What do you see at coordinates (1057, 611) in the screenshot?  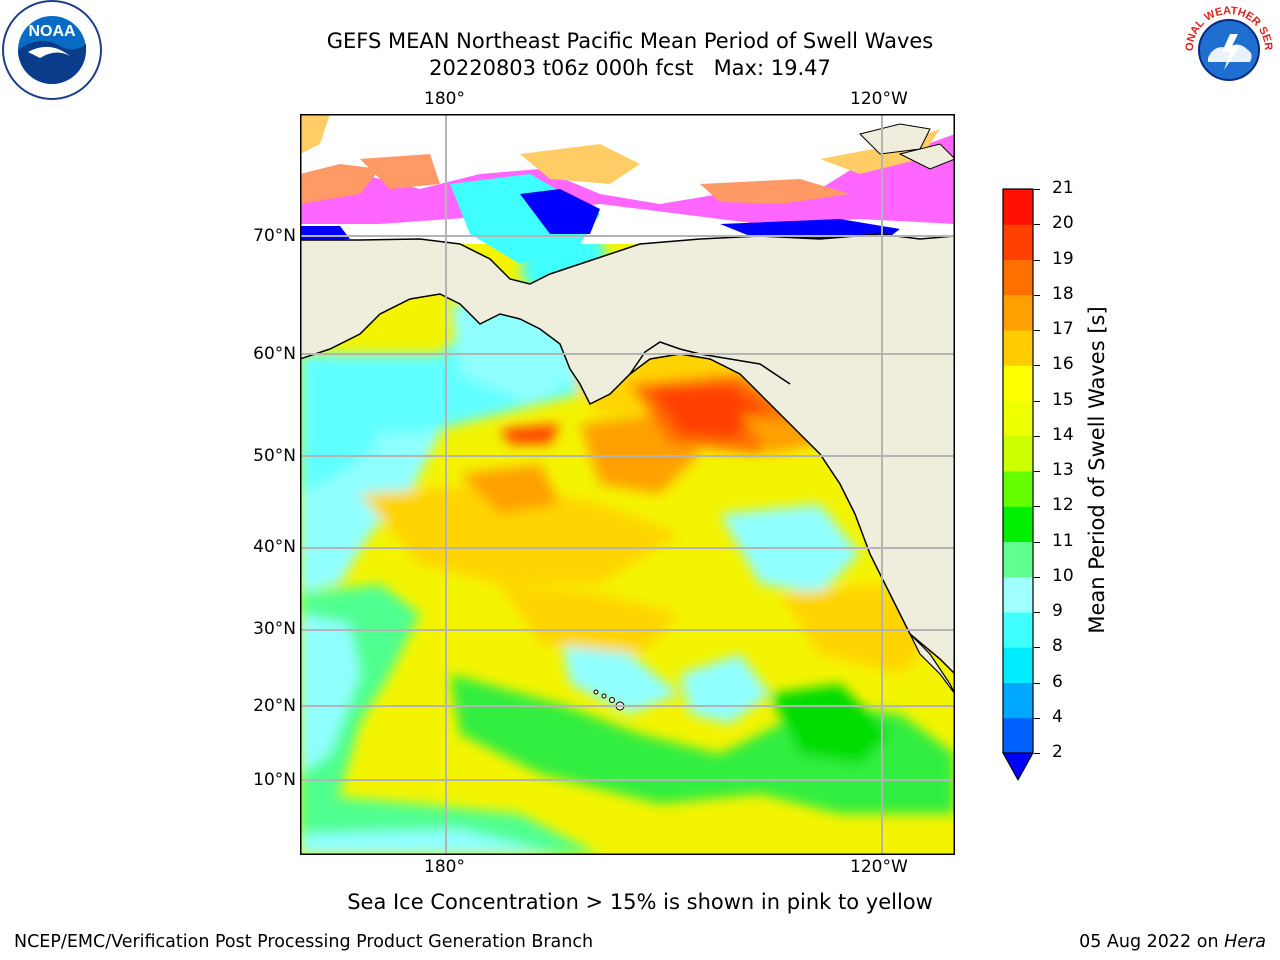 I see `colorbar-tick-label: 9` at bounding box center [1057, 611].